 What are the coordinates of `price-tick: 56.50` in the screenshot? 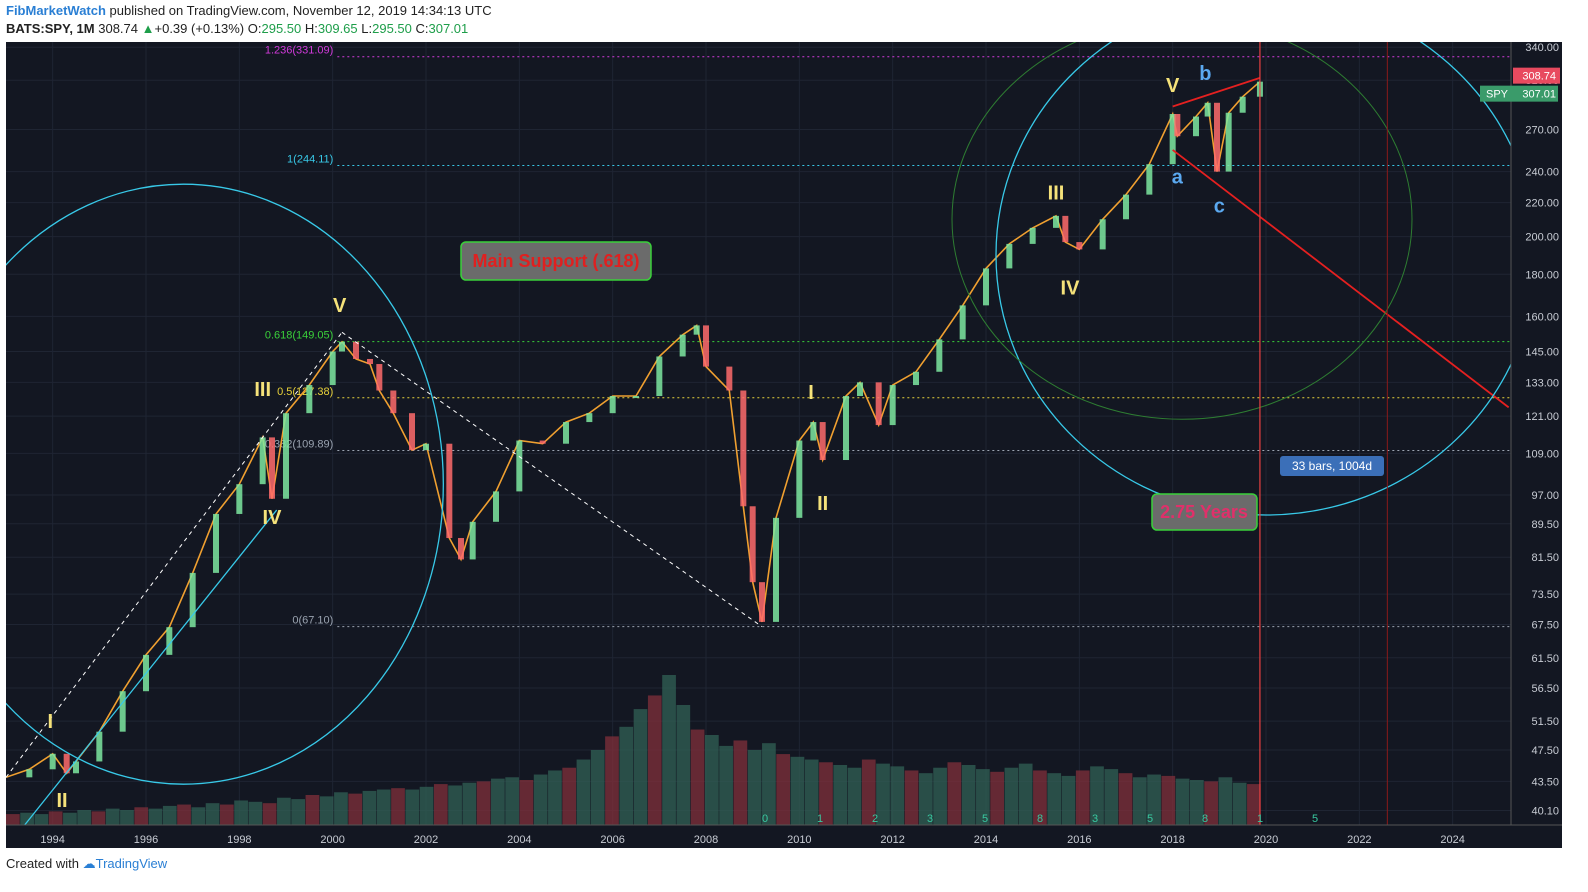 It's located at (1545, 689).